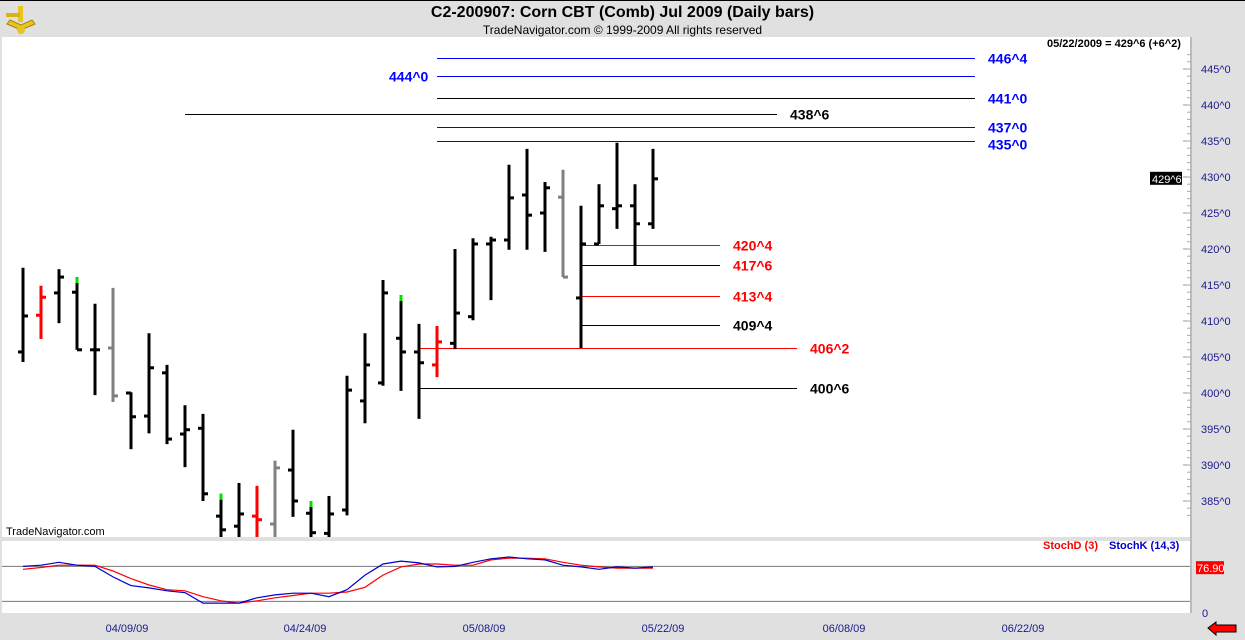  I want to click on level-label: 406^2, so click(830, 349).